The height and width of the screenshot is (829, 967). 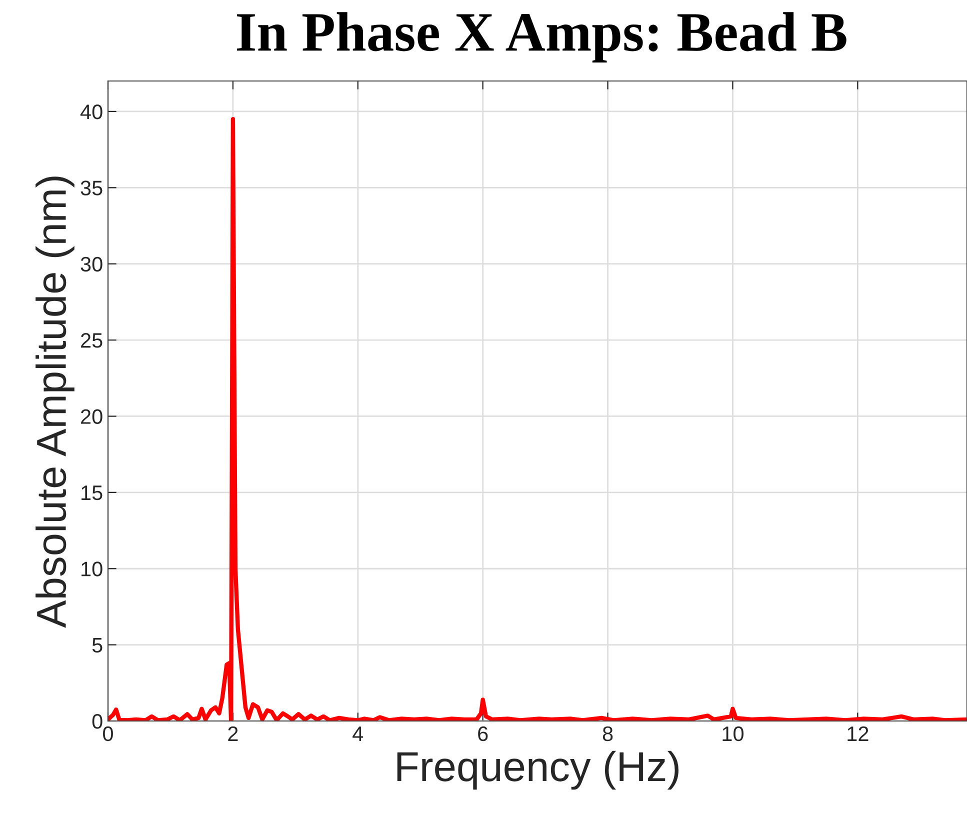 What do you see at coordinates (91, 264) in the screenshot?
I see `y-tick-label: 30` at bounding box center [91, 264].